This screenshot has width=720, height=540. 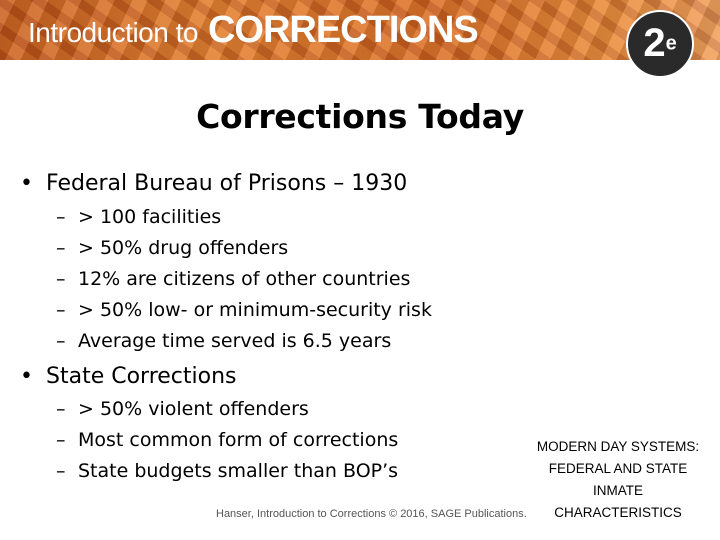 What do you see at coordinates (360, 116) in the screenshot?
I see `slide-title: Corrections Today` at bounding box center [360, 116].